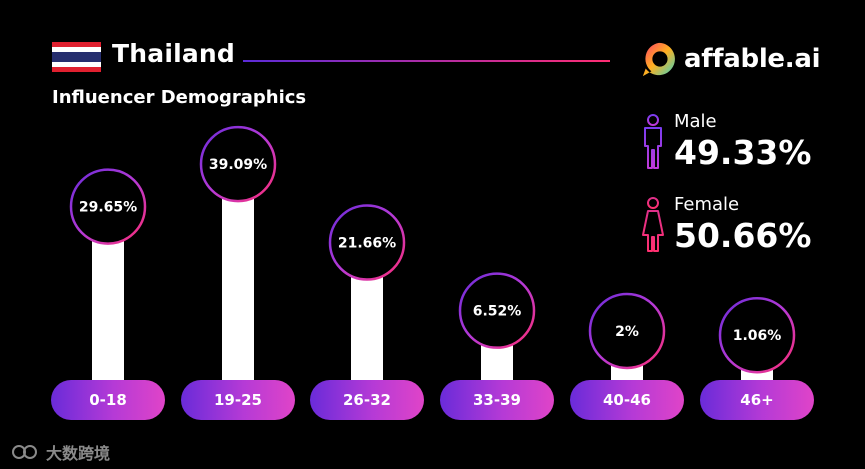 Image resolution: width=865 pixels, height=469 pixels. I want to click on thailand-flag-icon, so click(76, 57).